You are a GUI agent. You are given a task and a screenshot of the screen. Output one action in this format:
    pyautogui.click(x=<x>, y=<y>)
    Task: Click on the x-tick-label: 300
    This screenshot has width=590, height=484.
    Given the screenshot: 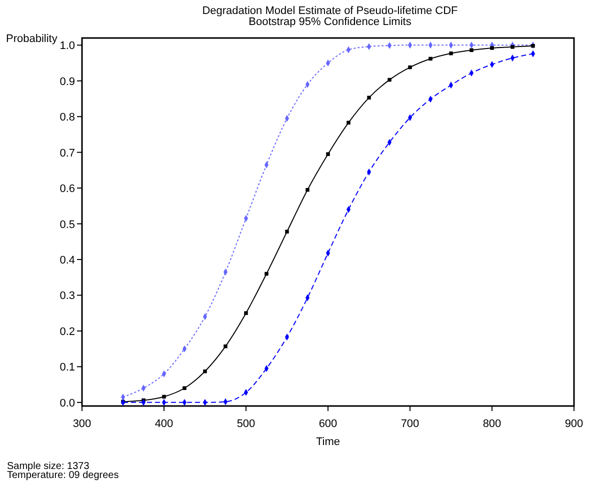 What is the action you would take?
    pyautogui.click(x=82, y=424)
    